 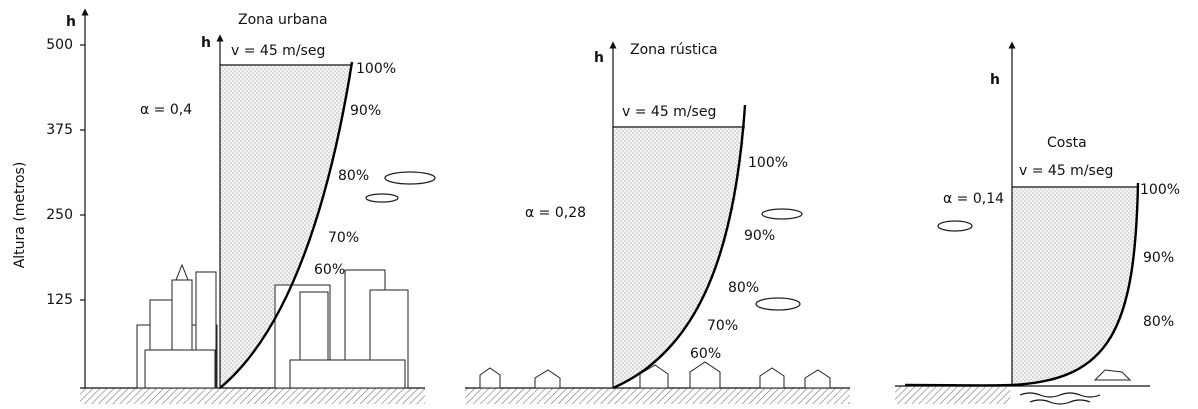 I want to click on houses, so click(x=655, y=375).